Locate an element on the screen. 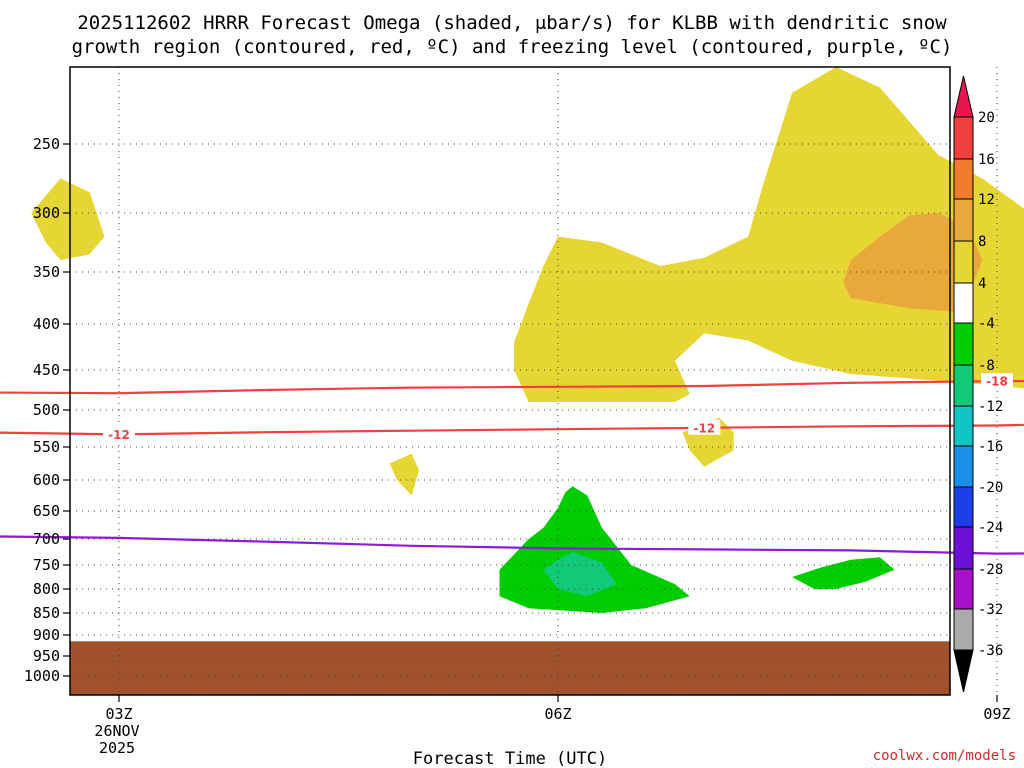 Image resolution: width=1024 pixels, height=768 pixels. colorbar-tick-label-16: 16 is located at coordinates (986, 160).